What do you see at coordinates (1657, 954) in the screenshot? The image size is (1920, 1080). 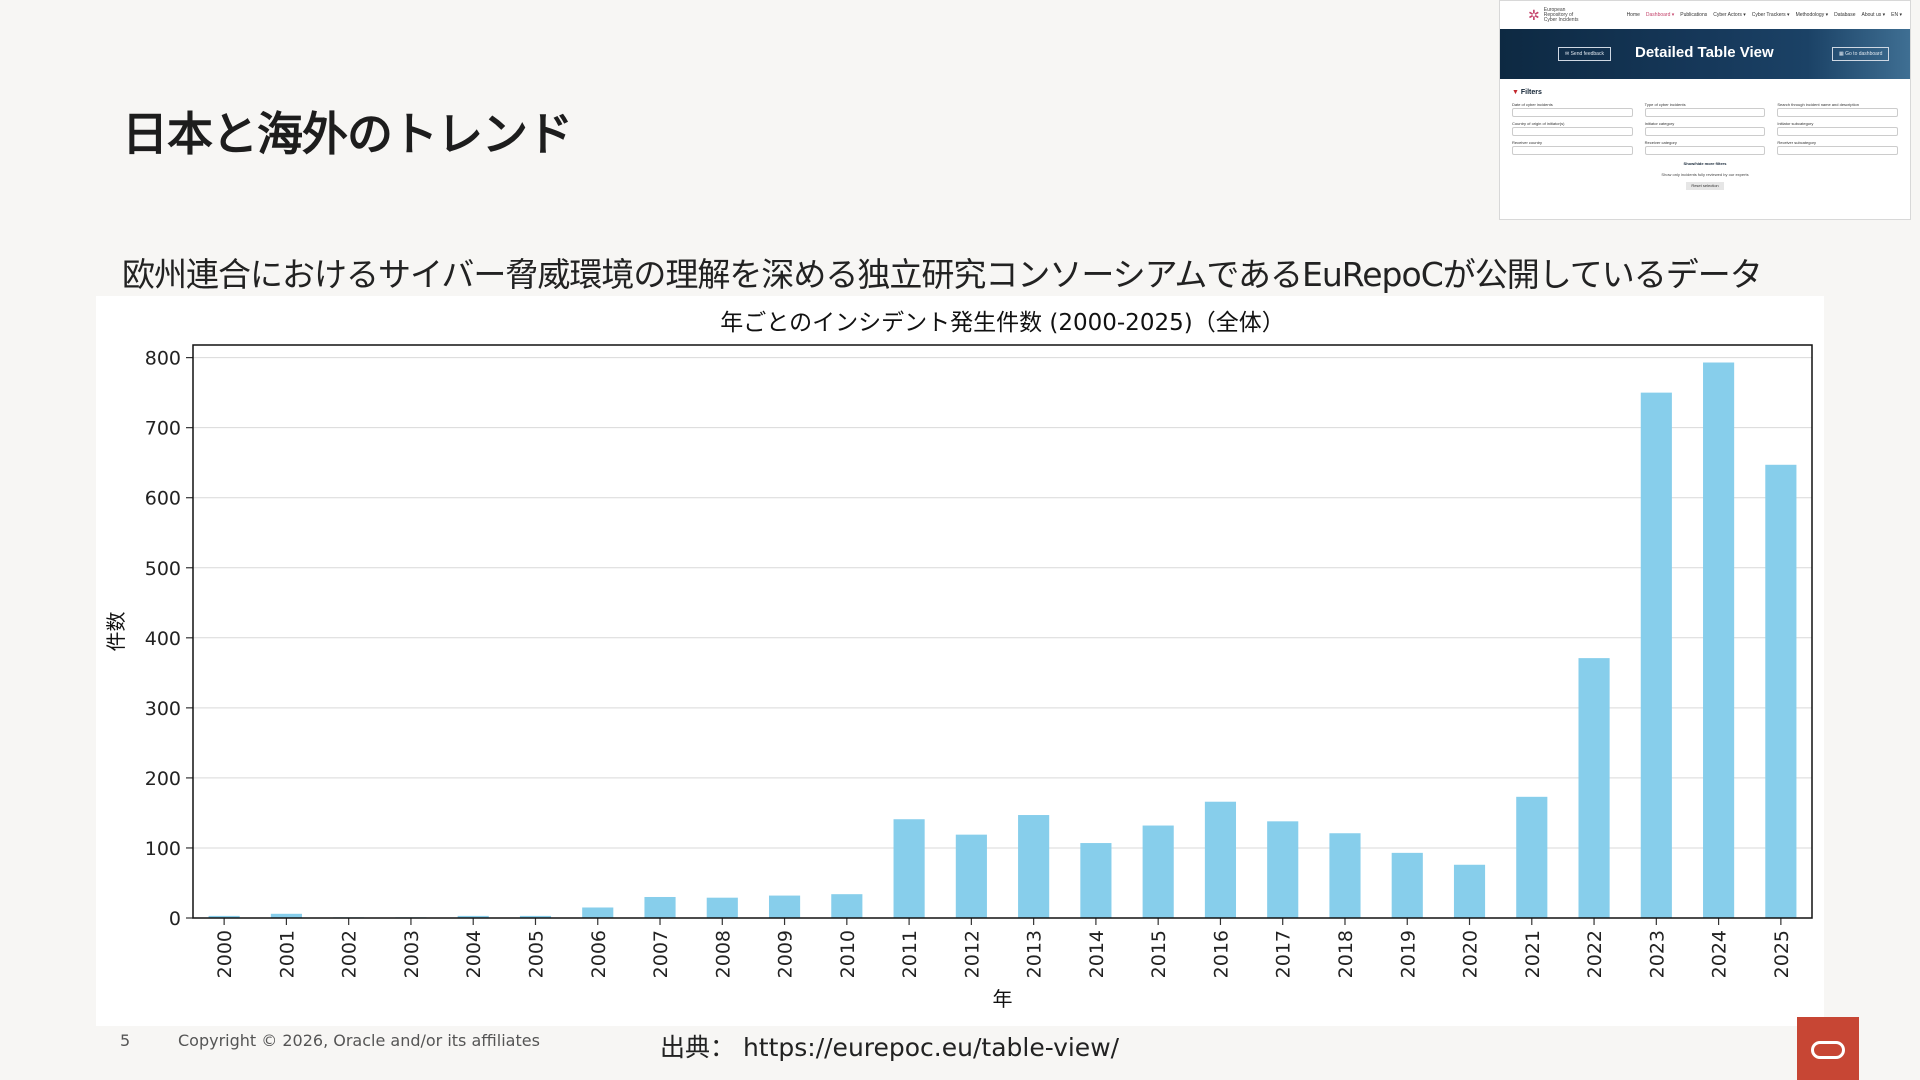 I see `x-tick-label: 2023` at bounding box center [1657, 954].